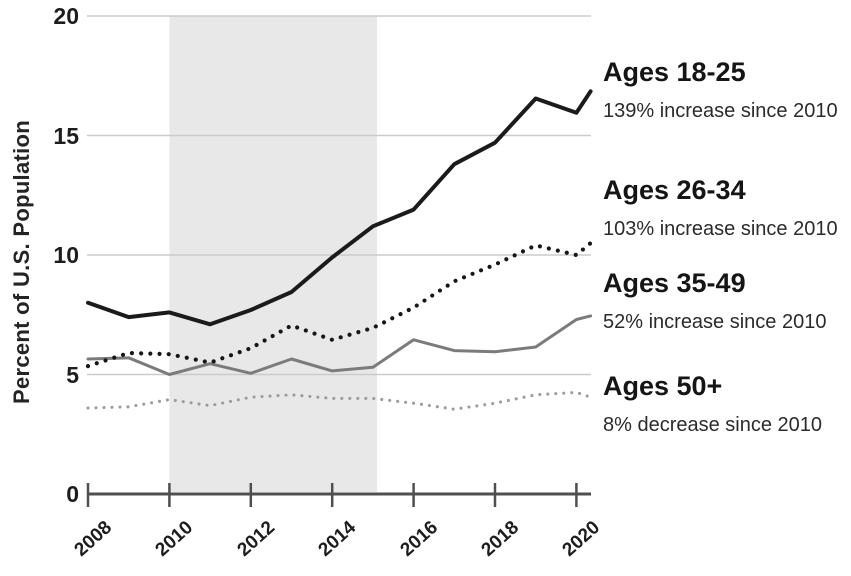  What do you see at coordinates (66, 135) in the screenshot?
I see `y-tick-label-15: 15` at bounding box center [66, 135].